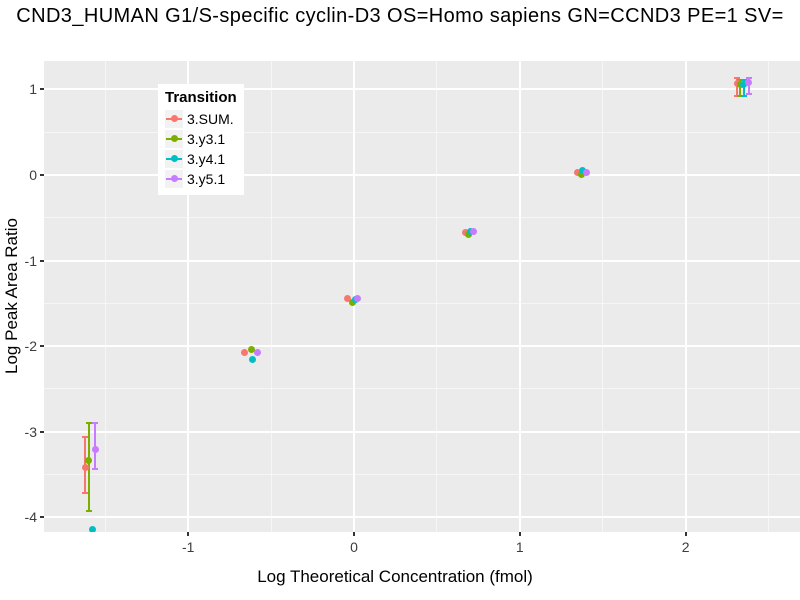 This screenshot has width=800, height=600. I want to click on legend-item: 3.SUM., so click(201, 119).